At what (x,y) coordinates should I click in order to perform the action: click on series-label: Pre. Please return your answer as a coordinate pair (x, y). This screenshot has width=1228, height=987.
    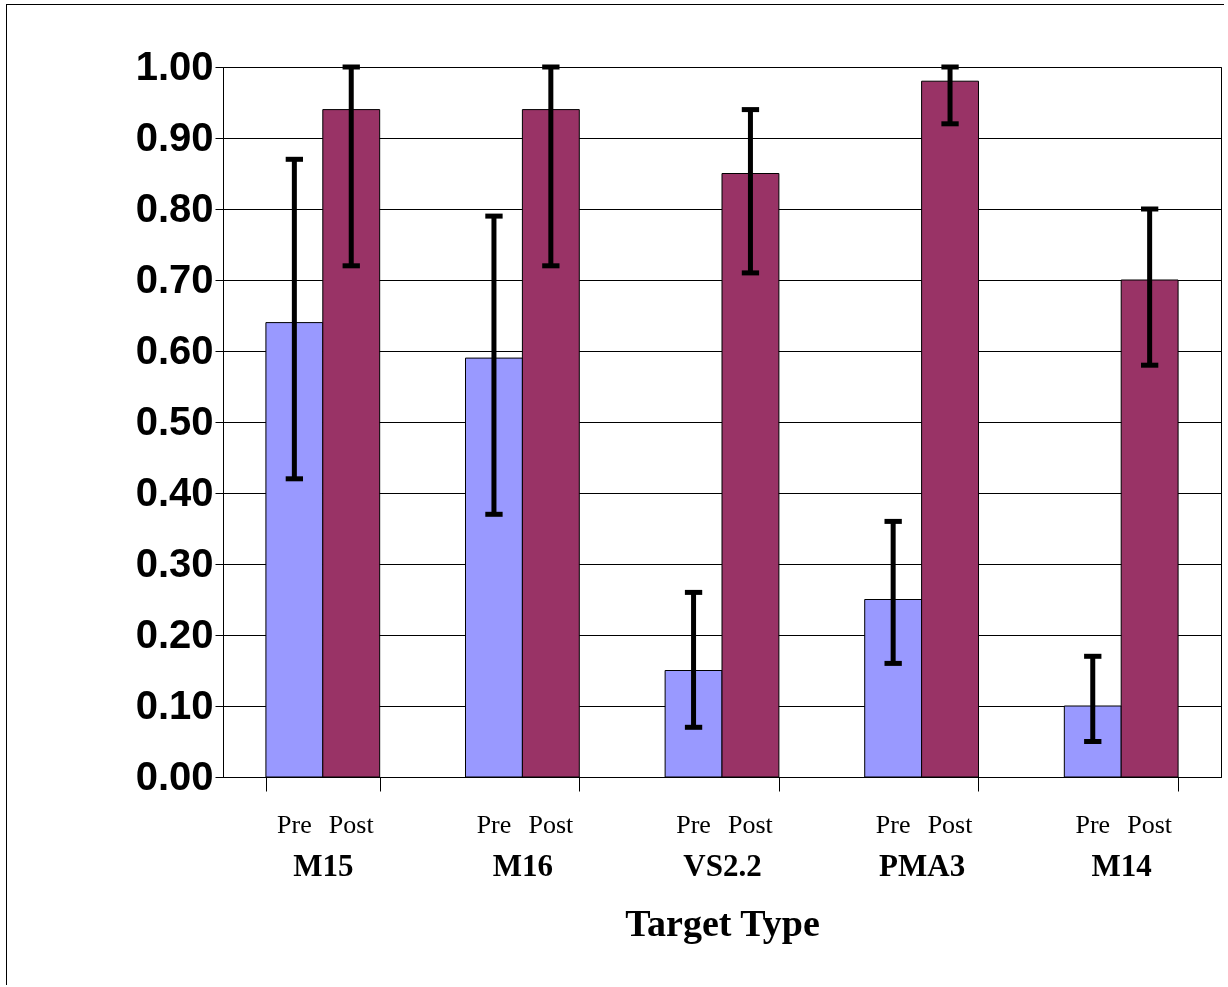
    Looking at the image, I should click on (294, 824).